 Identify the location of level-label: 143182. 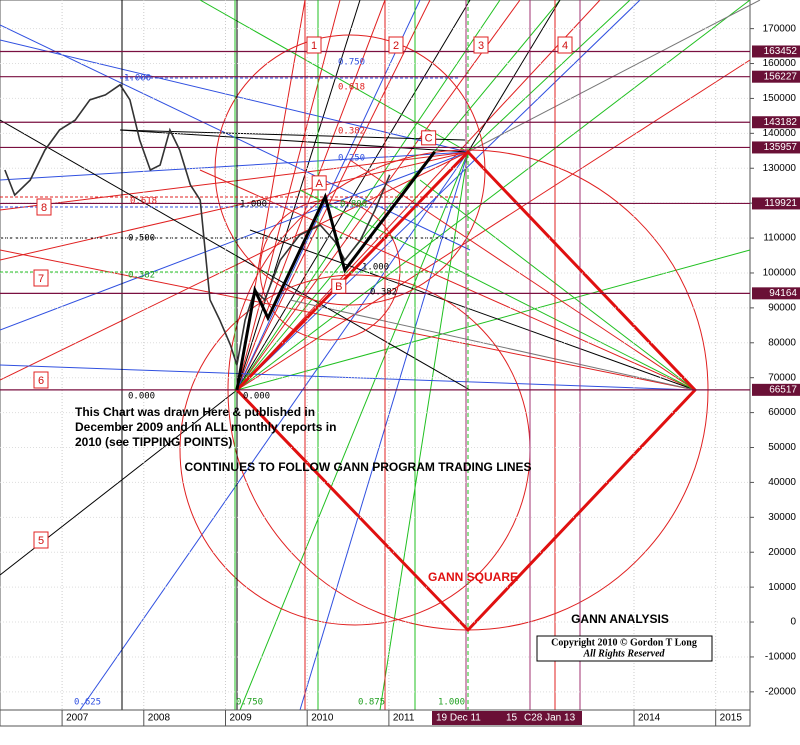
(781, 122).